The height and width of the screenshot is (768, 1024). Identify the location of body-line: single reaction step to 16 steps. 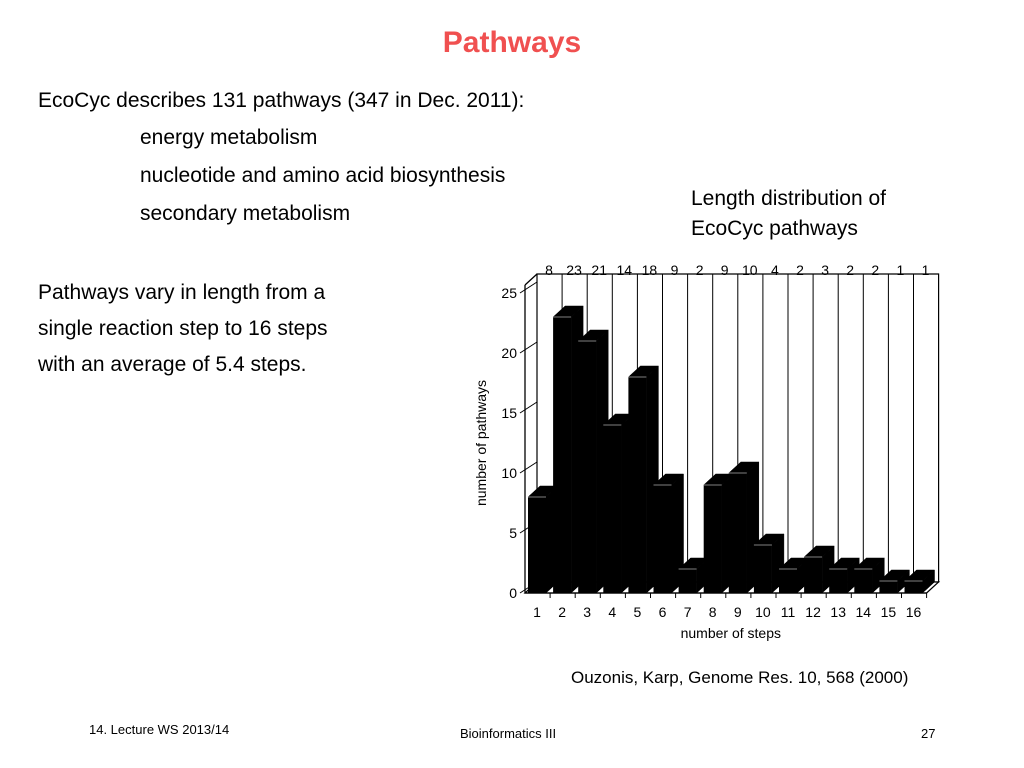
(183, 328).